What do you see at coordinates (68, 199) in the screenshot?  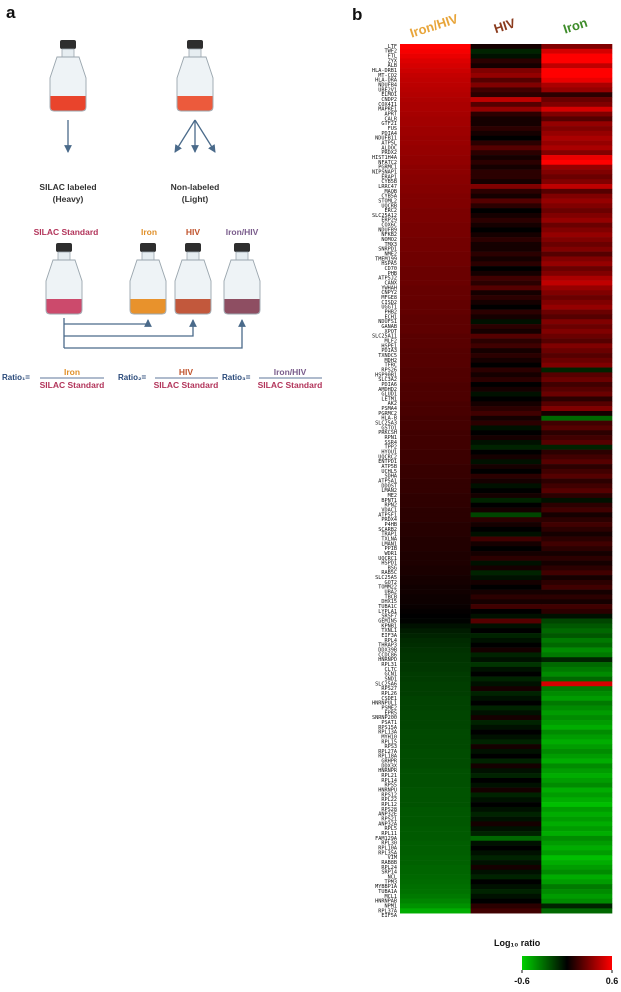 I see `heavy-label: (Heavy)` at bounding box center [68, 199].